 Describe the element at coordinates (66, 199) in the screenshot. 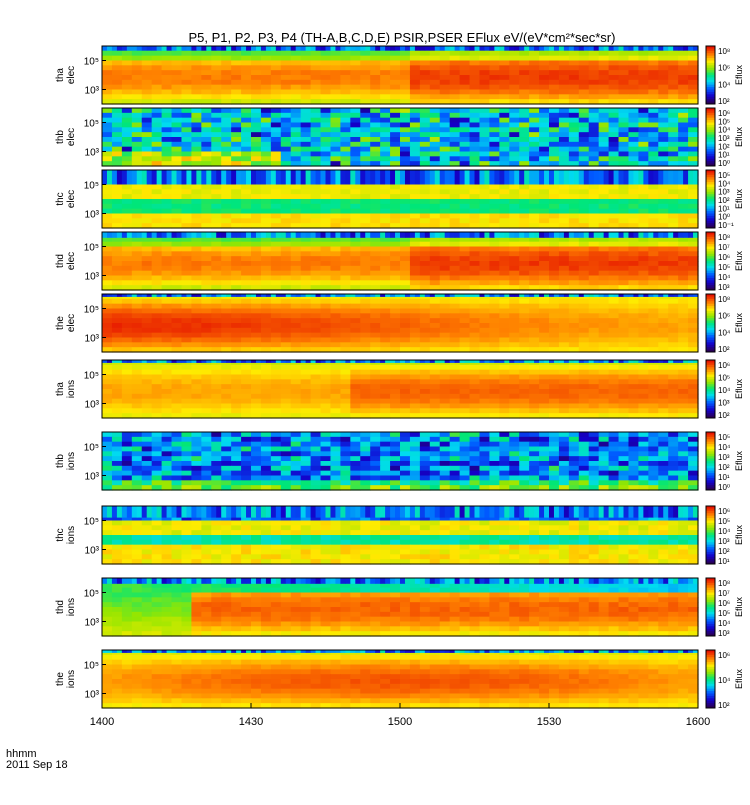

I see `panel-ylabel: thcelec` at that location.